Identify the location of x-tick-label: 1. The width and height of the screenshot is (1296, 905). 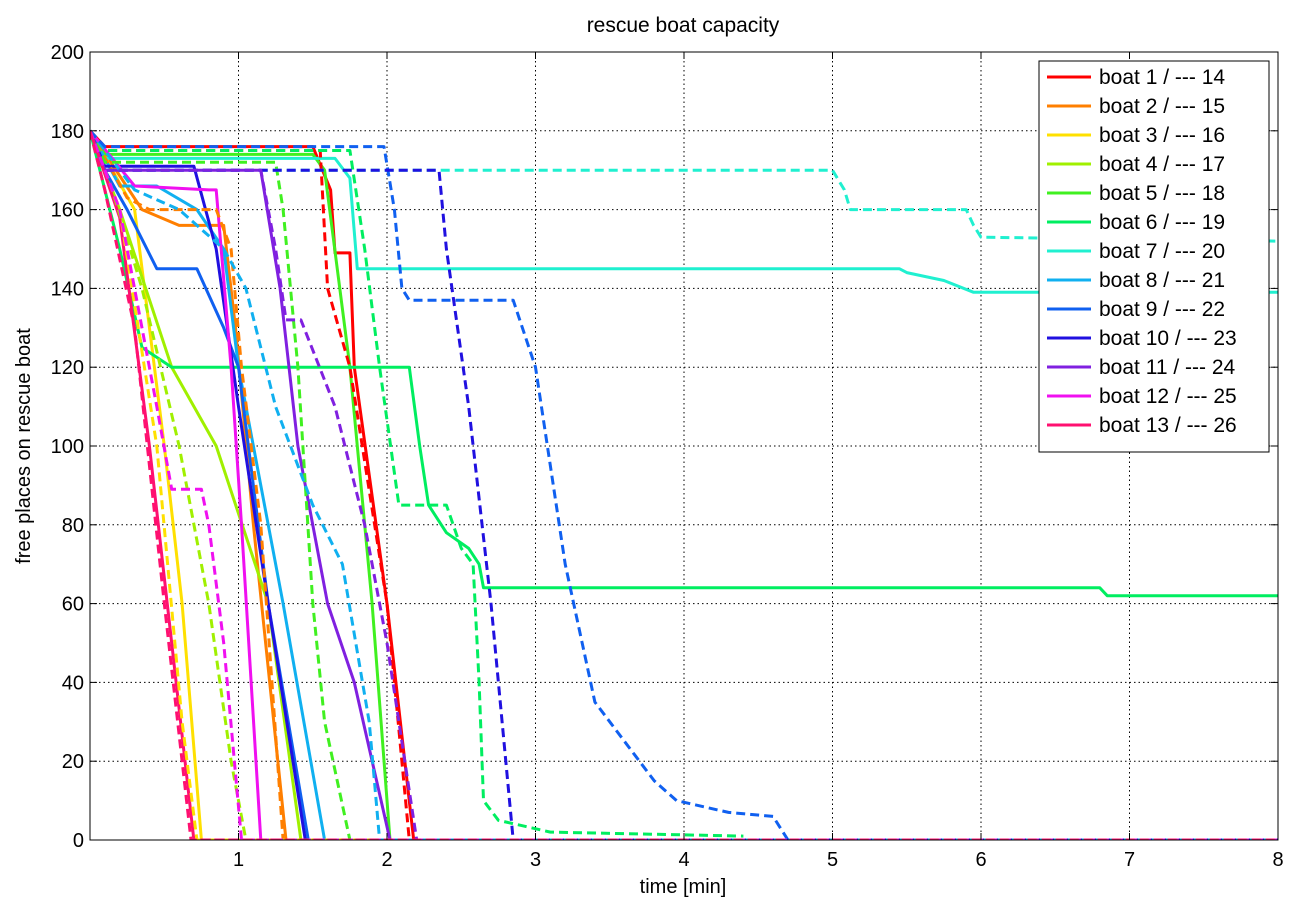
(238, 860).